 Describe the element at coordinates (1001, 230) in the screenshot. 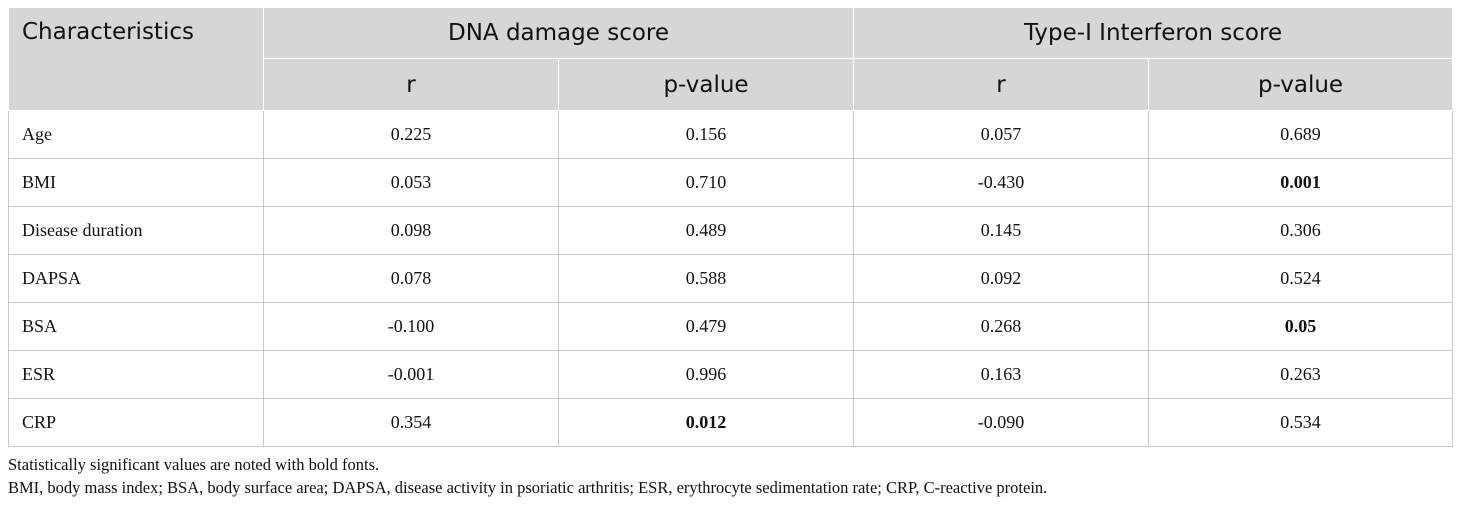

I see `table-cell: 0.145` at that location.